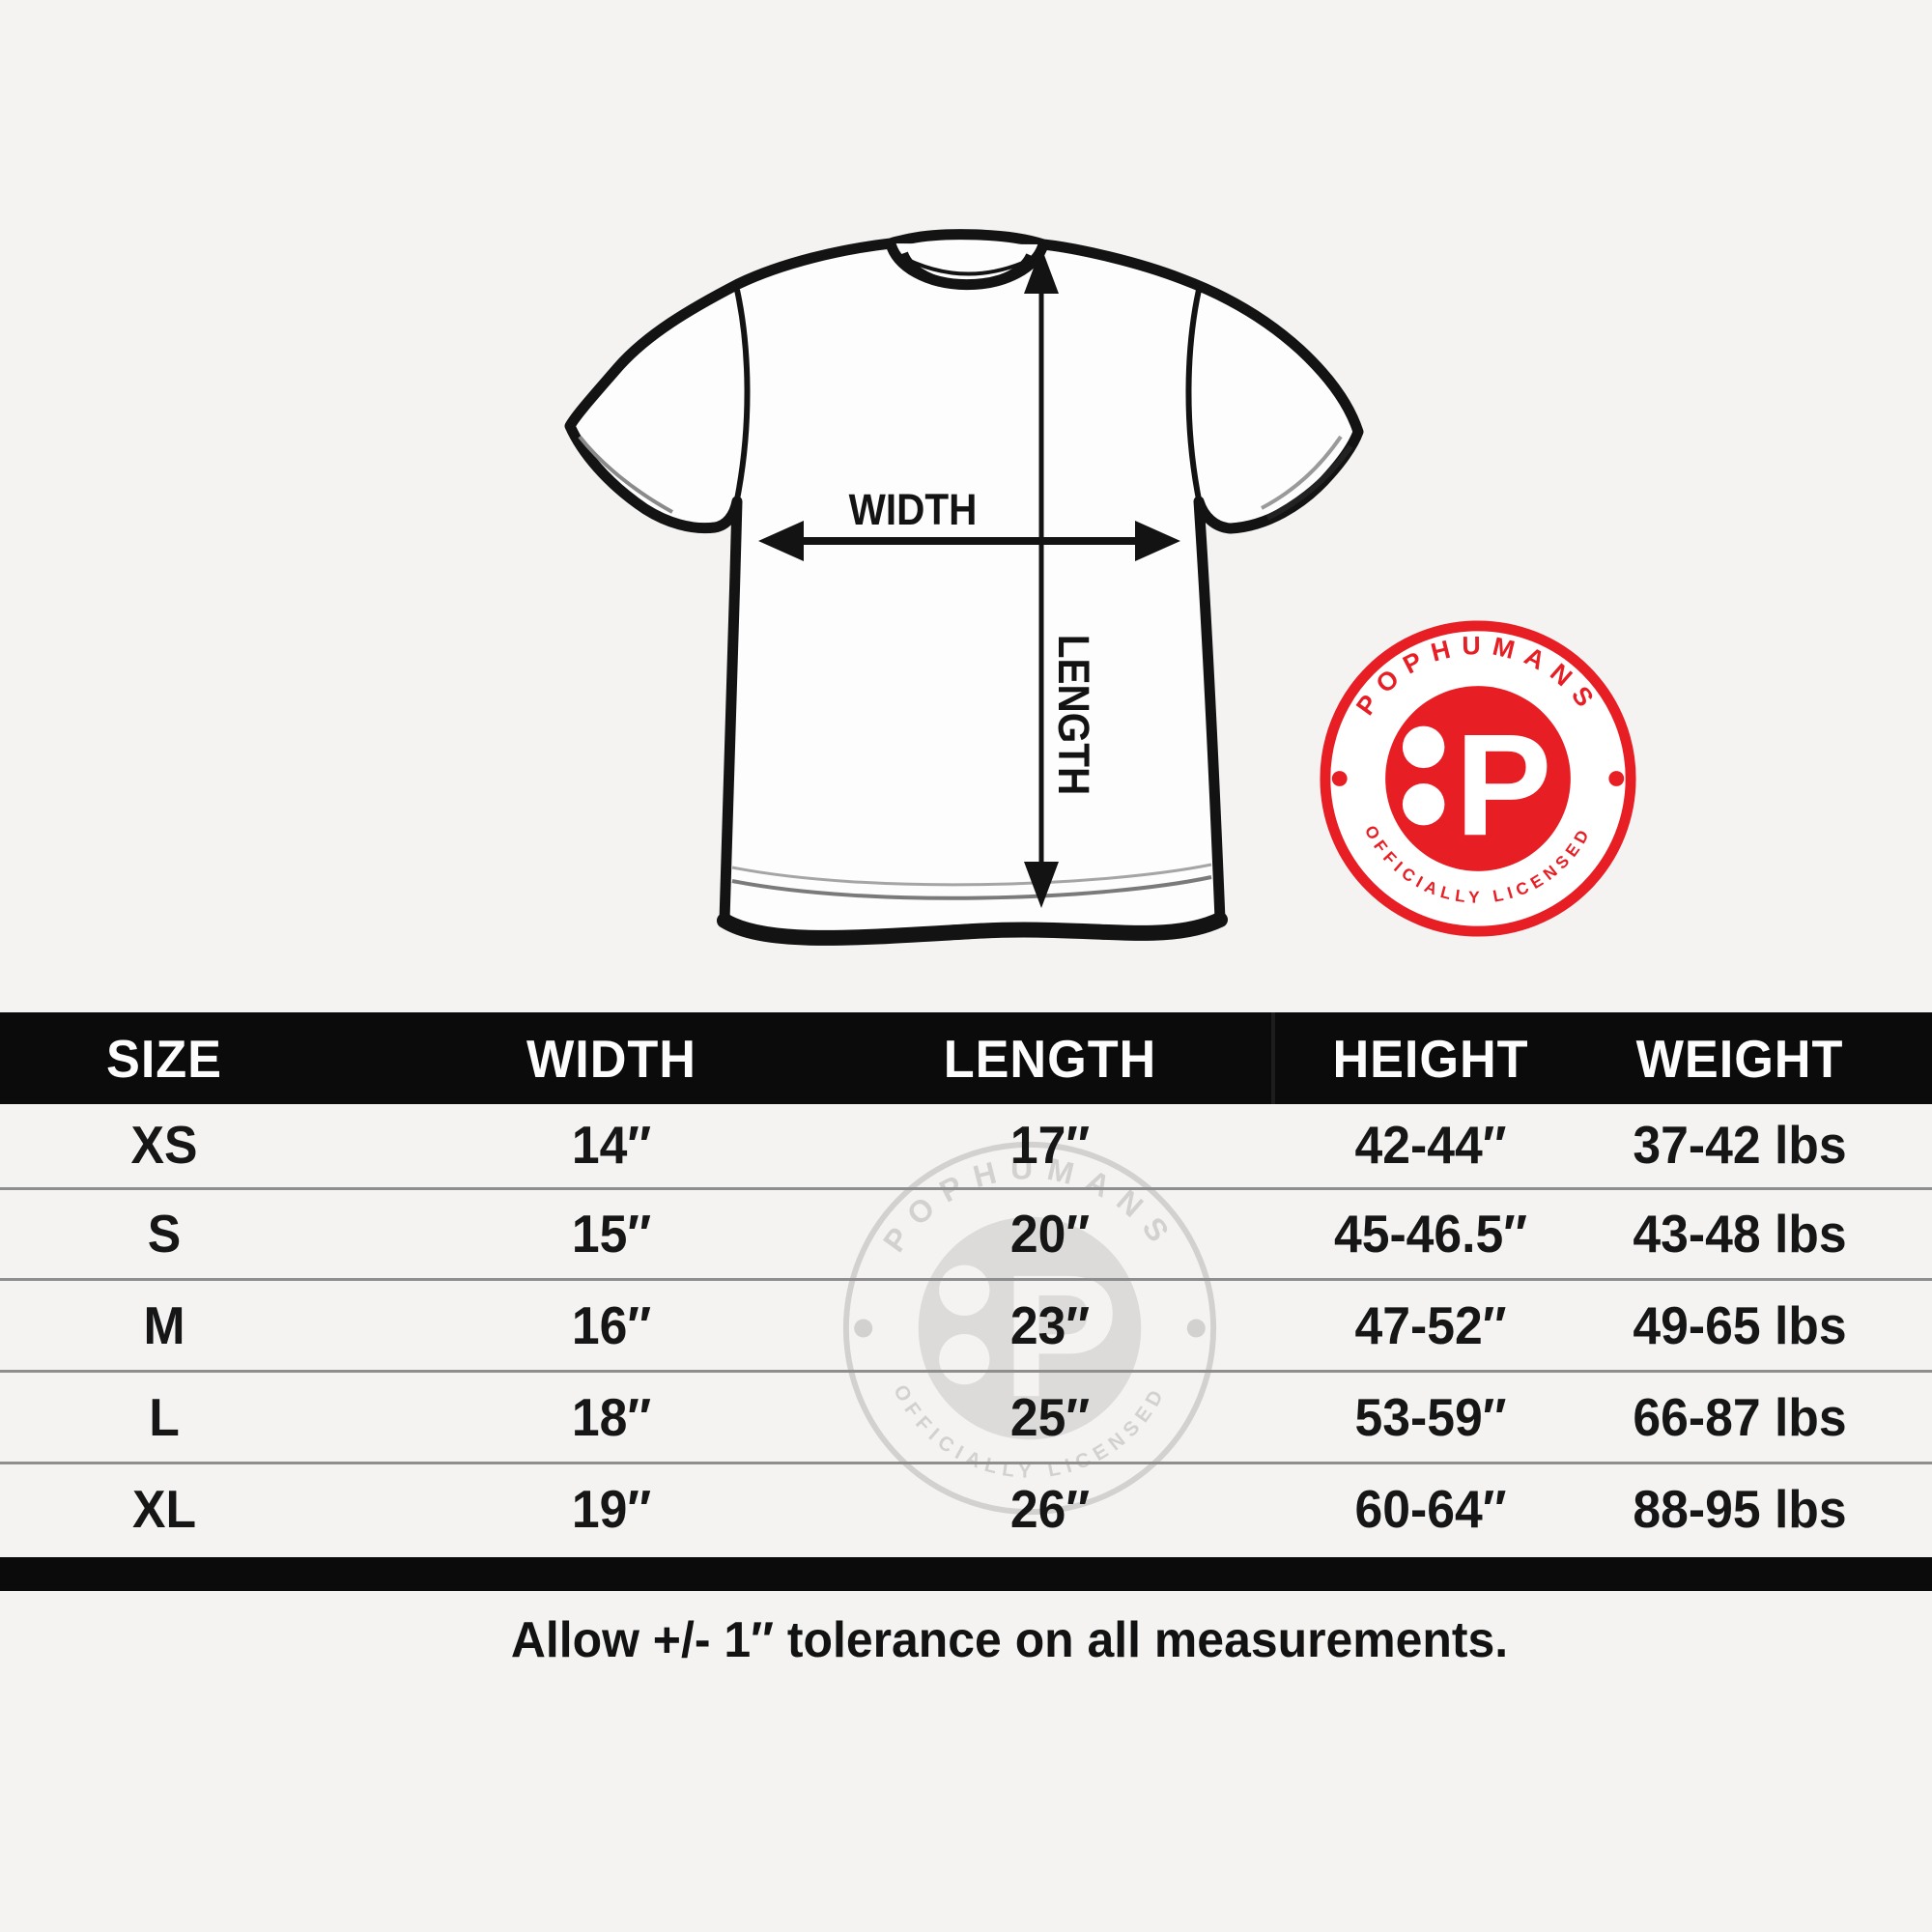 This screenshot has height=1932, width=1932. I want to click on cell-width: 19″, so click(611, 1509).